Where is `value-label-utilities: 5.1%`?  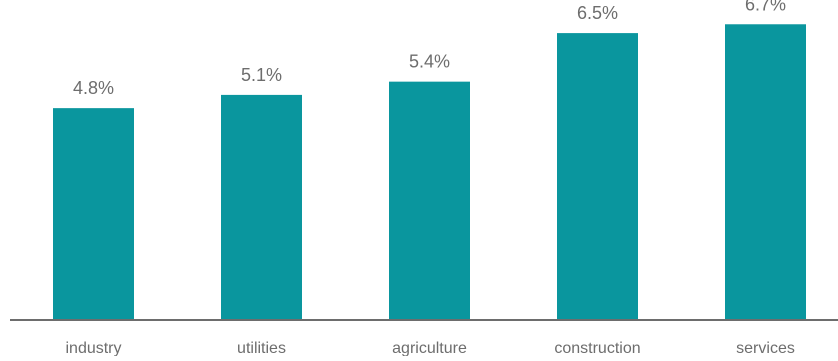
value-label-utilities: 5.1% is located at coordinates (261, 75).